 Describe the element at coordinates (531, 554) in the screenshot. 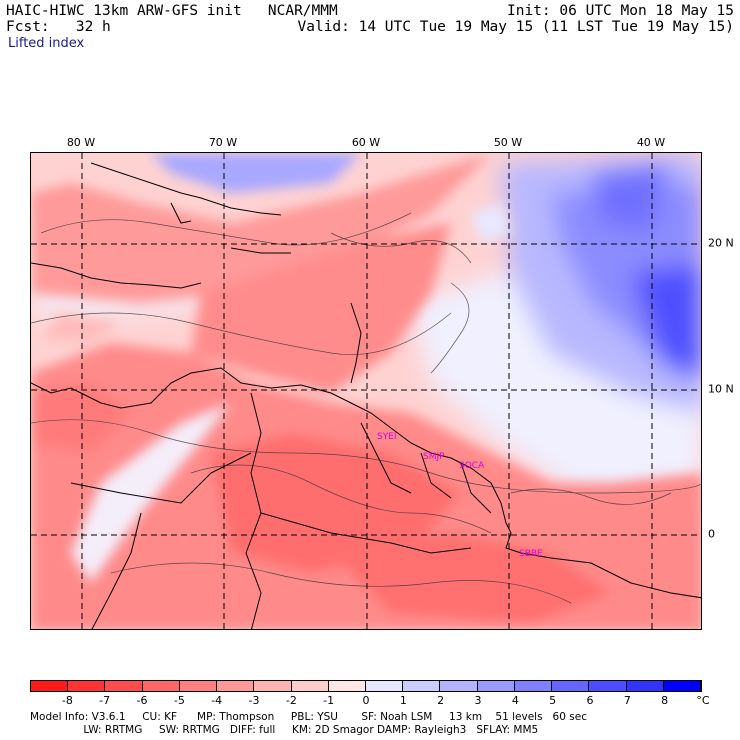

I see `station-sbbe: SBBE` at that location.